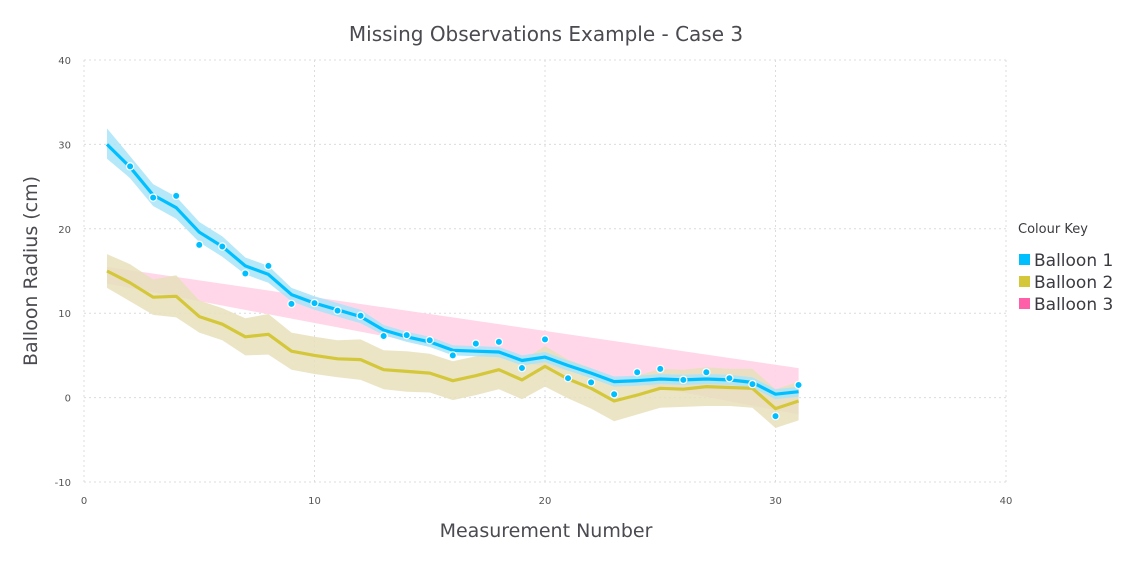  Describe the element at coordinates (1073, 305) in the screenshot. I see `balloon-3-legend-label: Balloon 3` at that location.